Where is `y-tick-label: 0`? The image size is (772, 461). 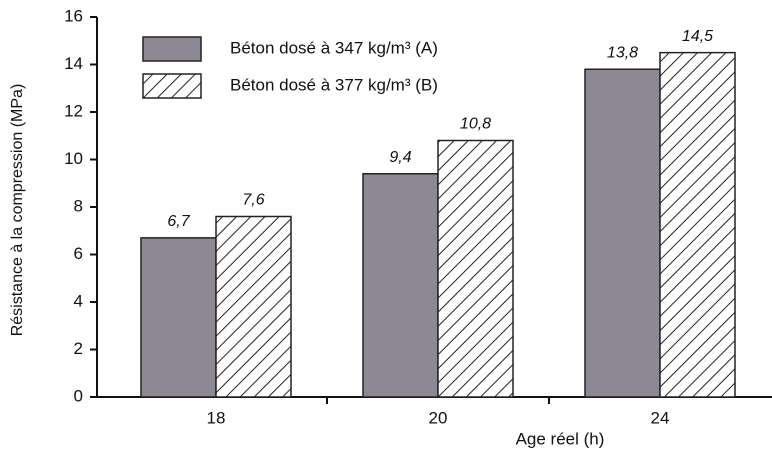
y-tick-label: 0 is located at coordinates (78, 395).